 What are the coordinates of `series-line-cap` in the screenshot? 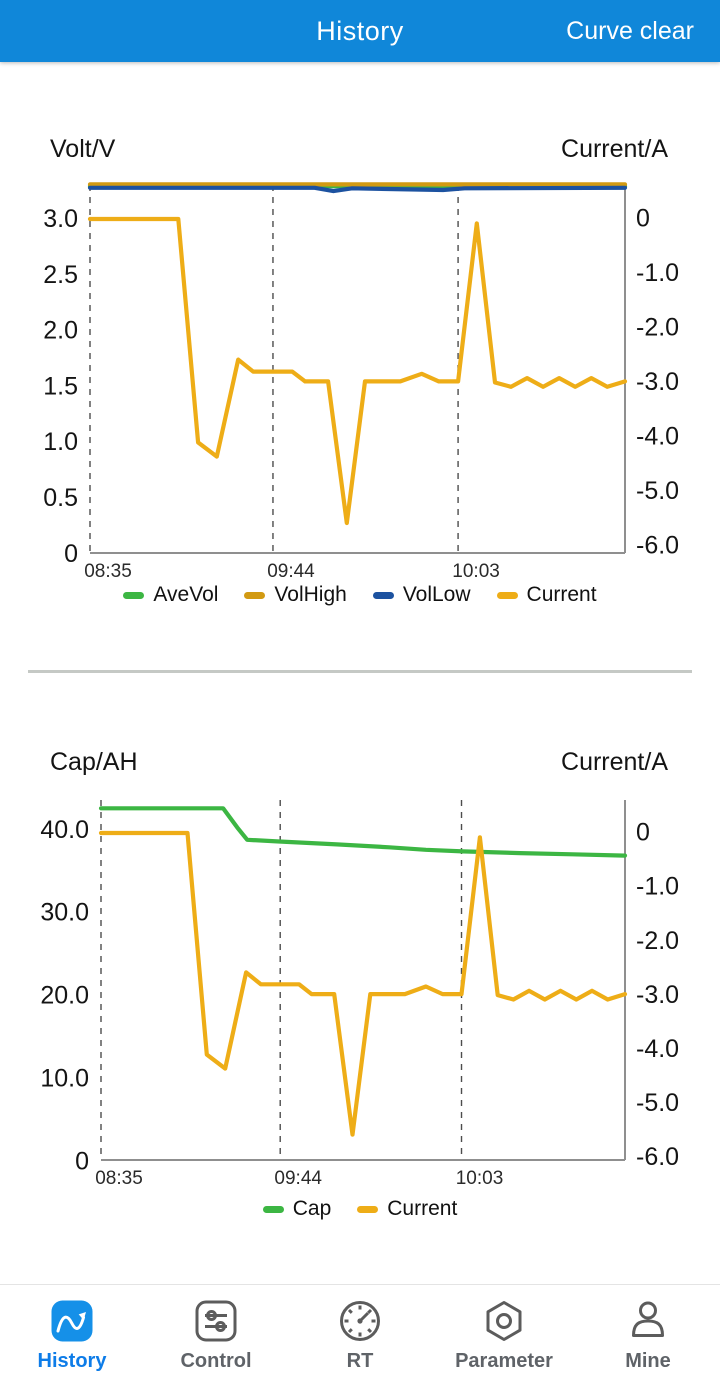 It's located at (363, 832).